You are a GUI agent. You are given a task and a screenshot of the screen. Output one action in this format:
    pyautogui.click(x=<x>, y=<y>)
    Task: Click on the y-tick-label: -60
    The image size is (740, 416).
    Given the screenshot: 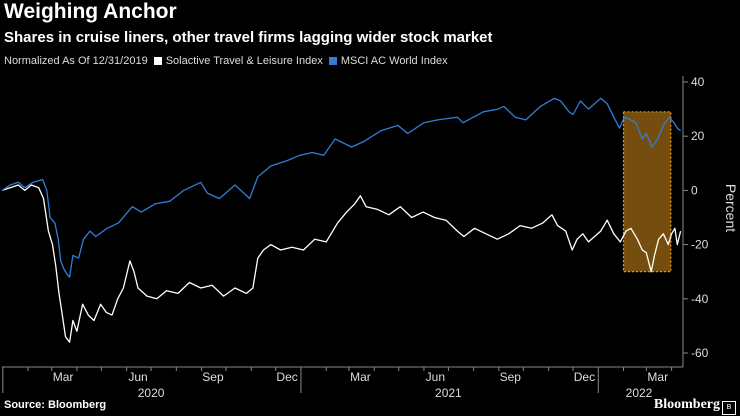 What is the action you would take?
    pyautogui.click(x=700, y=353)
    